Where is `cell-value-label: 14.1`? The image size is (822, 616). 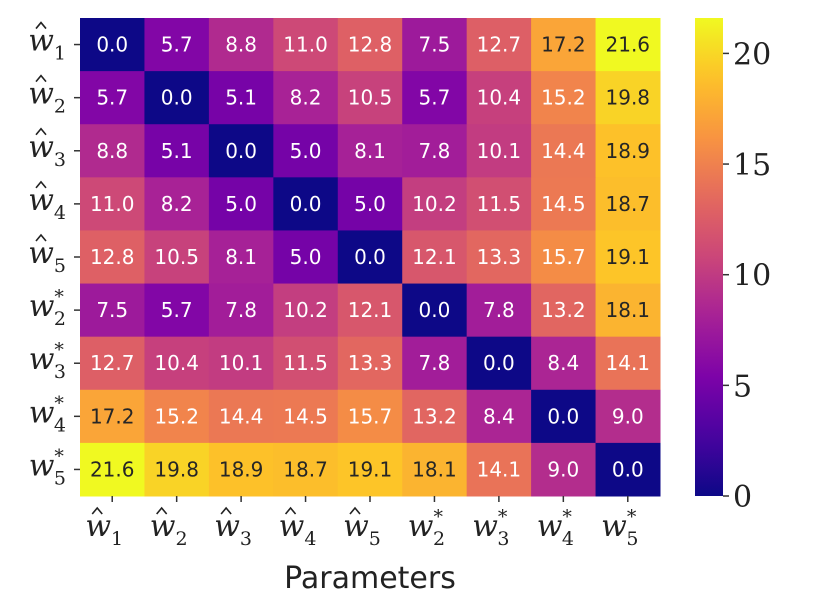
cell-value-label: 14.1 is located at coordinates (499, 469).